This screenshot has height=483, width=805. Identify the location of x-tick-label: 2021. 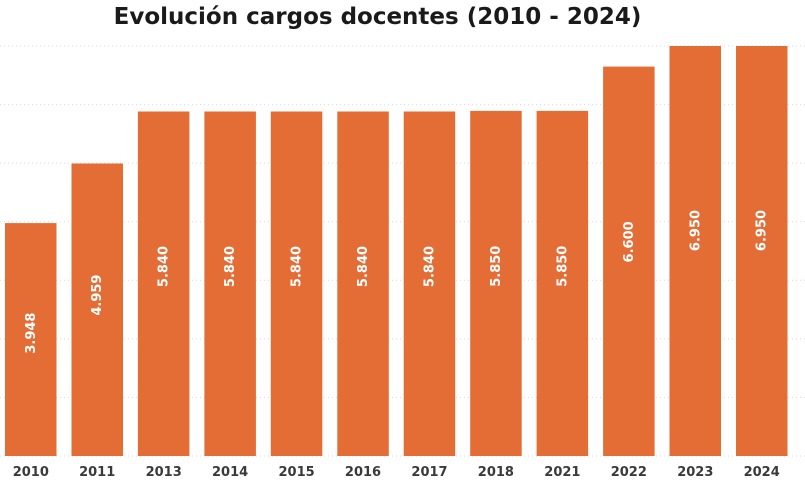
(562, 472).